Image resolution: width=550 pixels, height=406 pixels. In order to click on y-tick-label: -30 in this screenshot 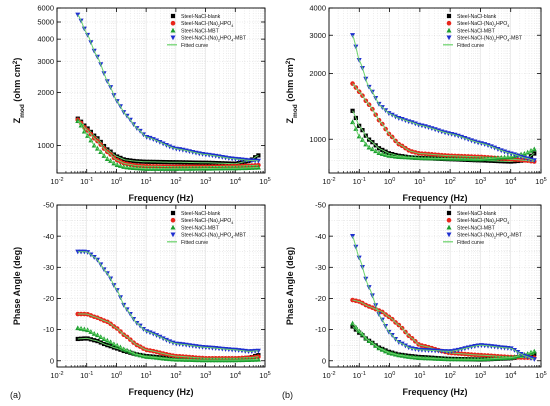, I will do `click(48, 267)`.